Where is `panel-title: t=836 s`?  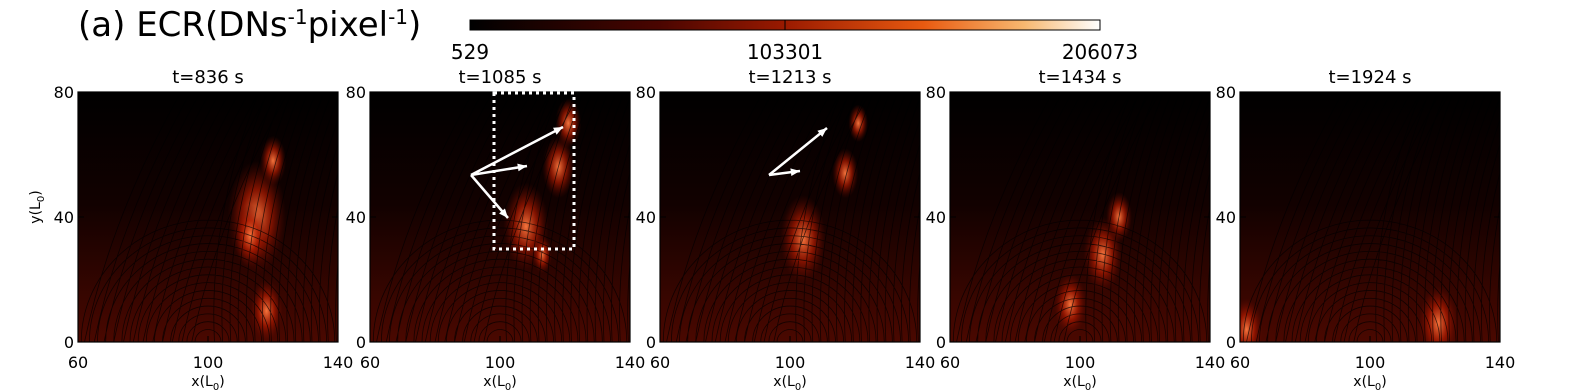
panel-title: t=836 s is located at coordinates (208, 77).